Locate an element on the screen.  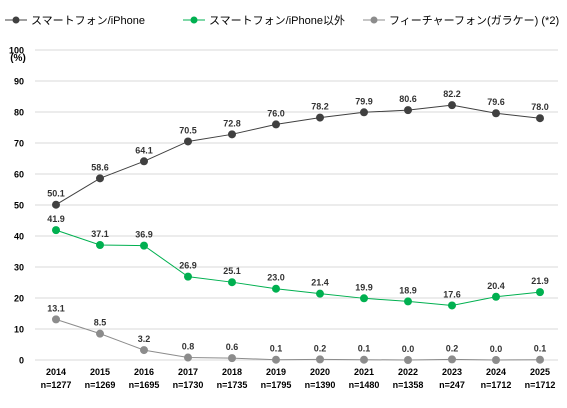
data-label: 41.9 is located at coordinates (56, 219).